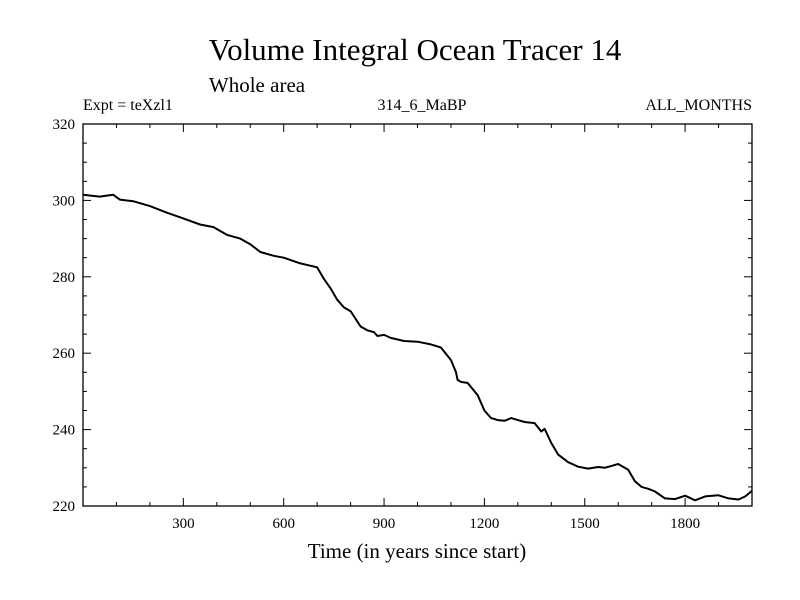 The height and width of the screenshot is (600, 800). What do you see at coordinates (685, 524) in the screenshot?
I see `x-tick-label: 1800` at bounding box center [685, 524].